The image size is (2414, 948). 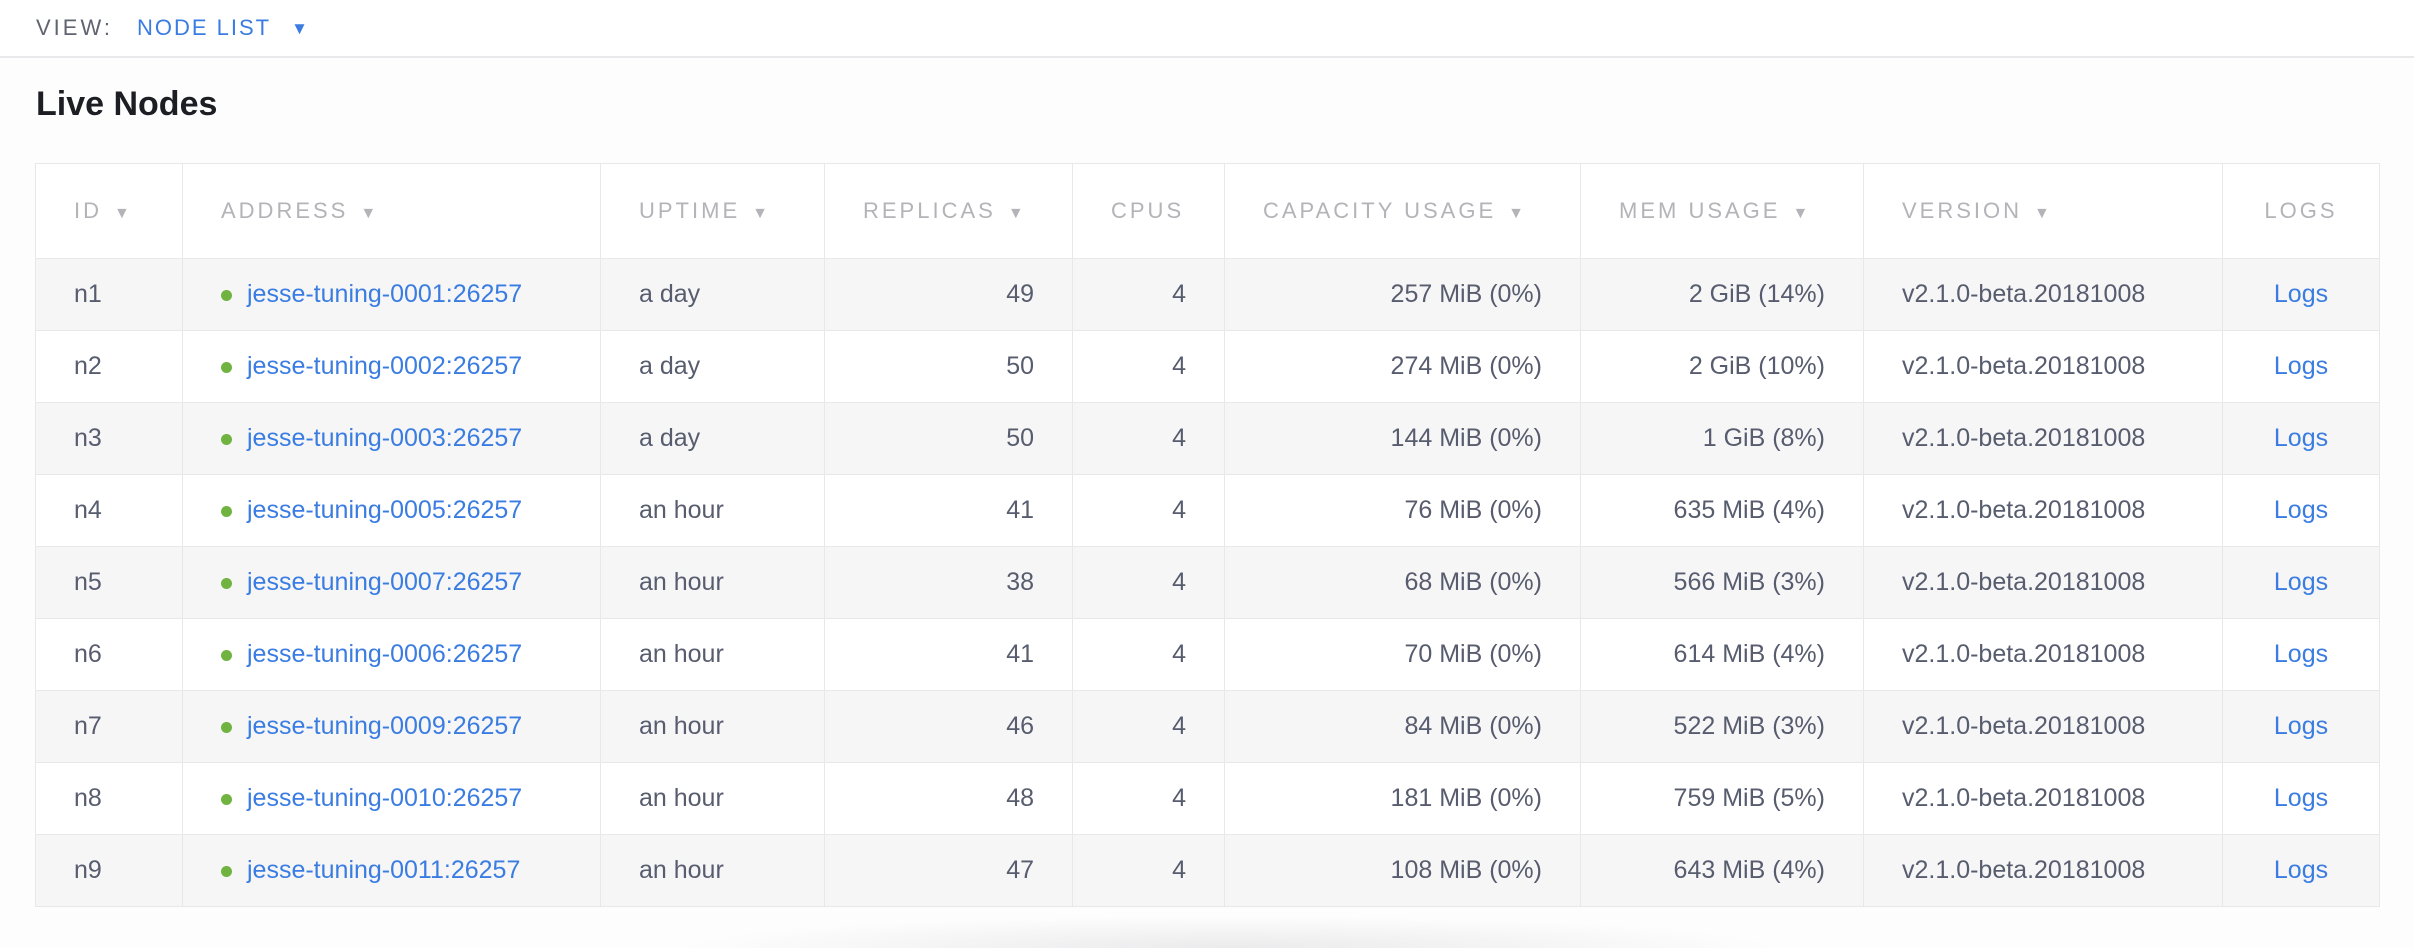 I want to click on node-address-link: jesse-tuning-0005:26257, so click(x=385, y=510).